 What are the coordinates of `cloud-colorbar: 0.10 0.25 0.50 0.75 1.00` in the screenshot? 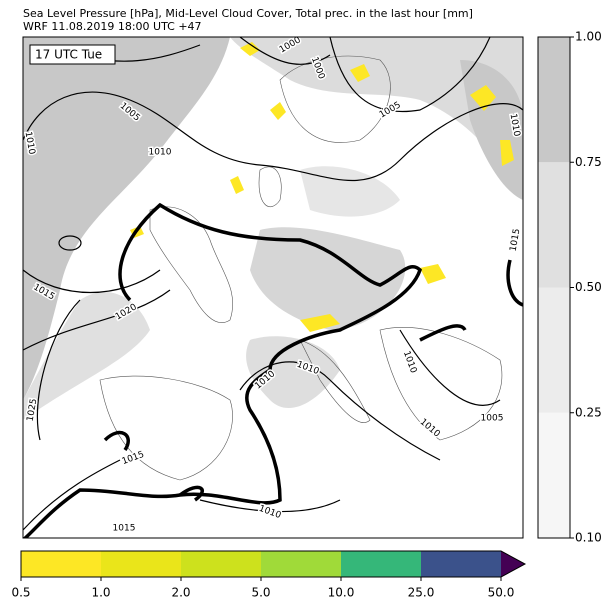 It's located at (569, 287).